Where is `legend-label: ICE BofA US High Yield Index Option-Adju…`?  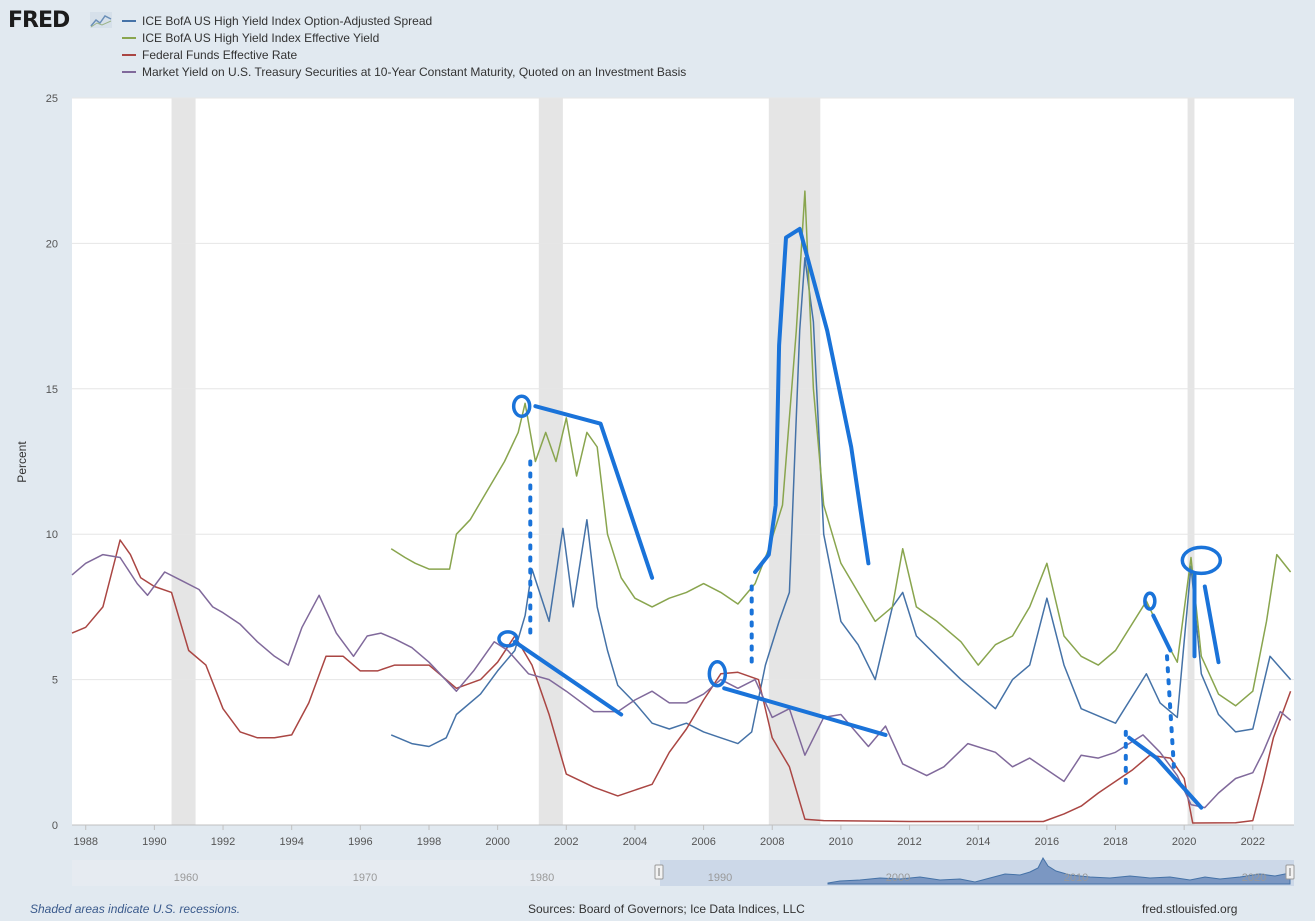
legend-label: ICE BofA US High Yield Index Option-Adju… is located at coordinates (287, 20).